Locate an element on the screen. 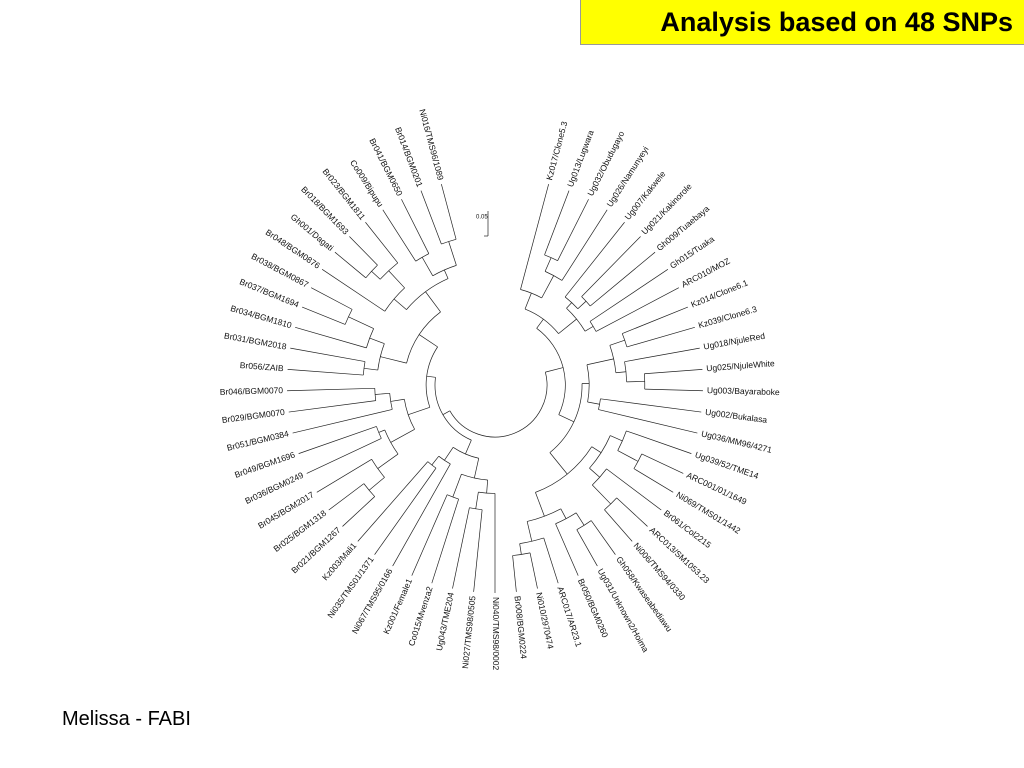  leaf-label: Kz014/Clone6.1 is located at coordinates (719, 293).